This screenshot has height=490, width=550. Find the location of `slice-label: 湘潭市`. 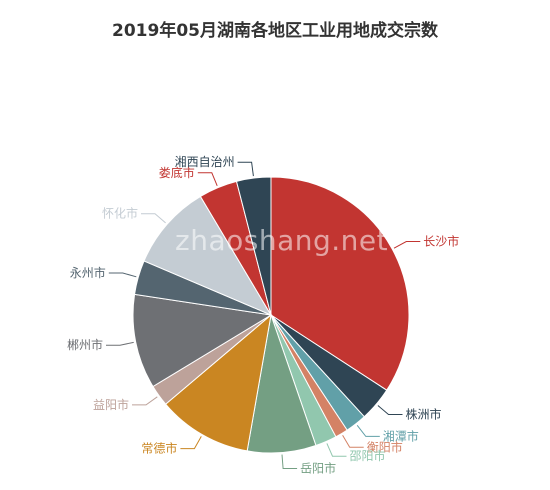

slice-label: 湘潭市 is located at coordinates (401, 435).